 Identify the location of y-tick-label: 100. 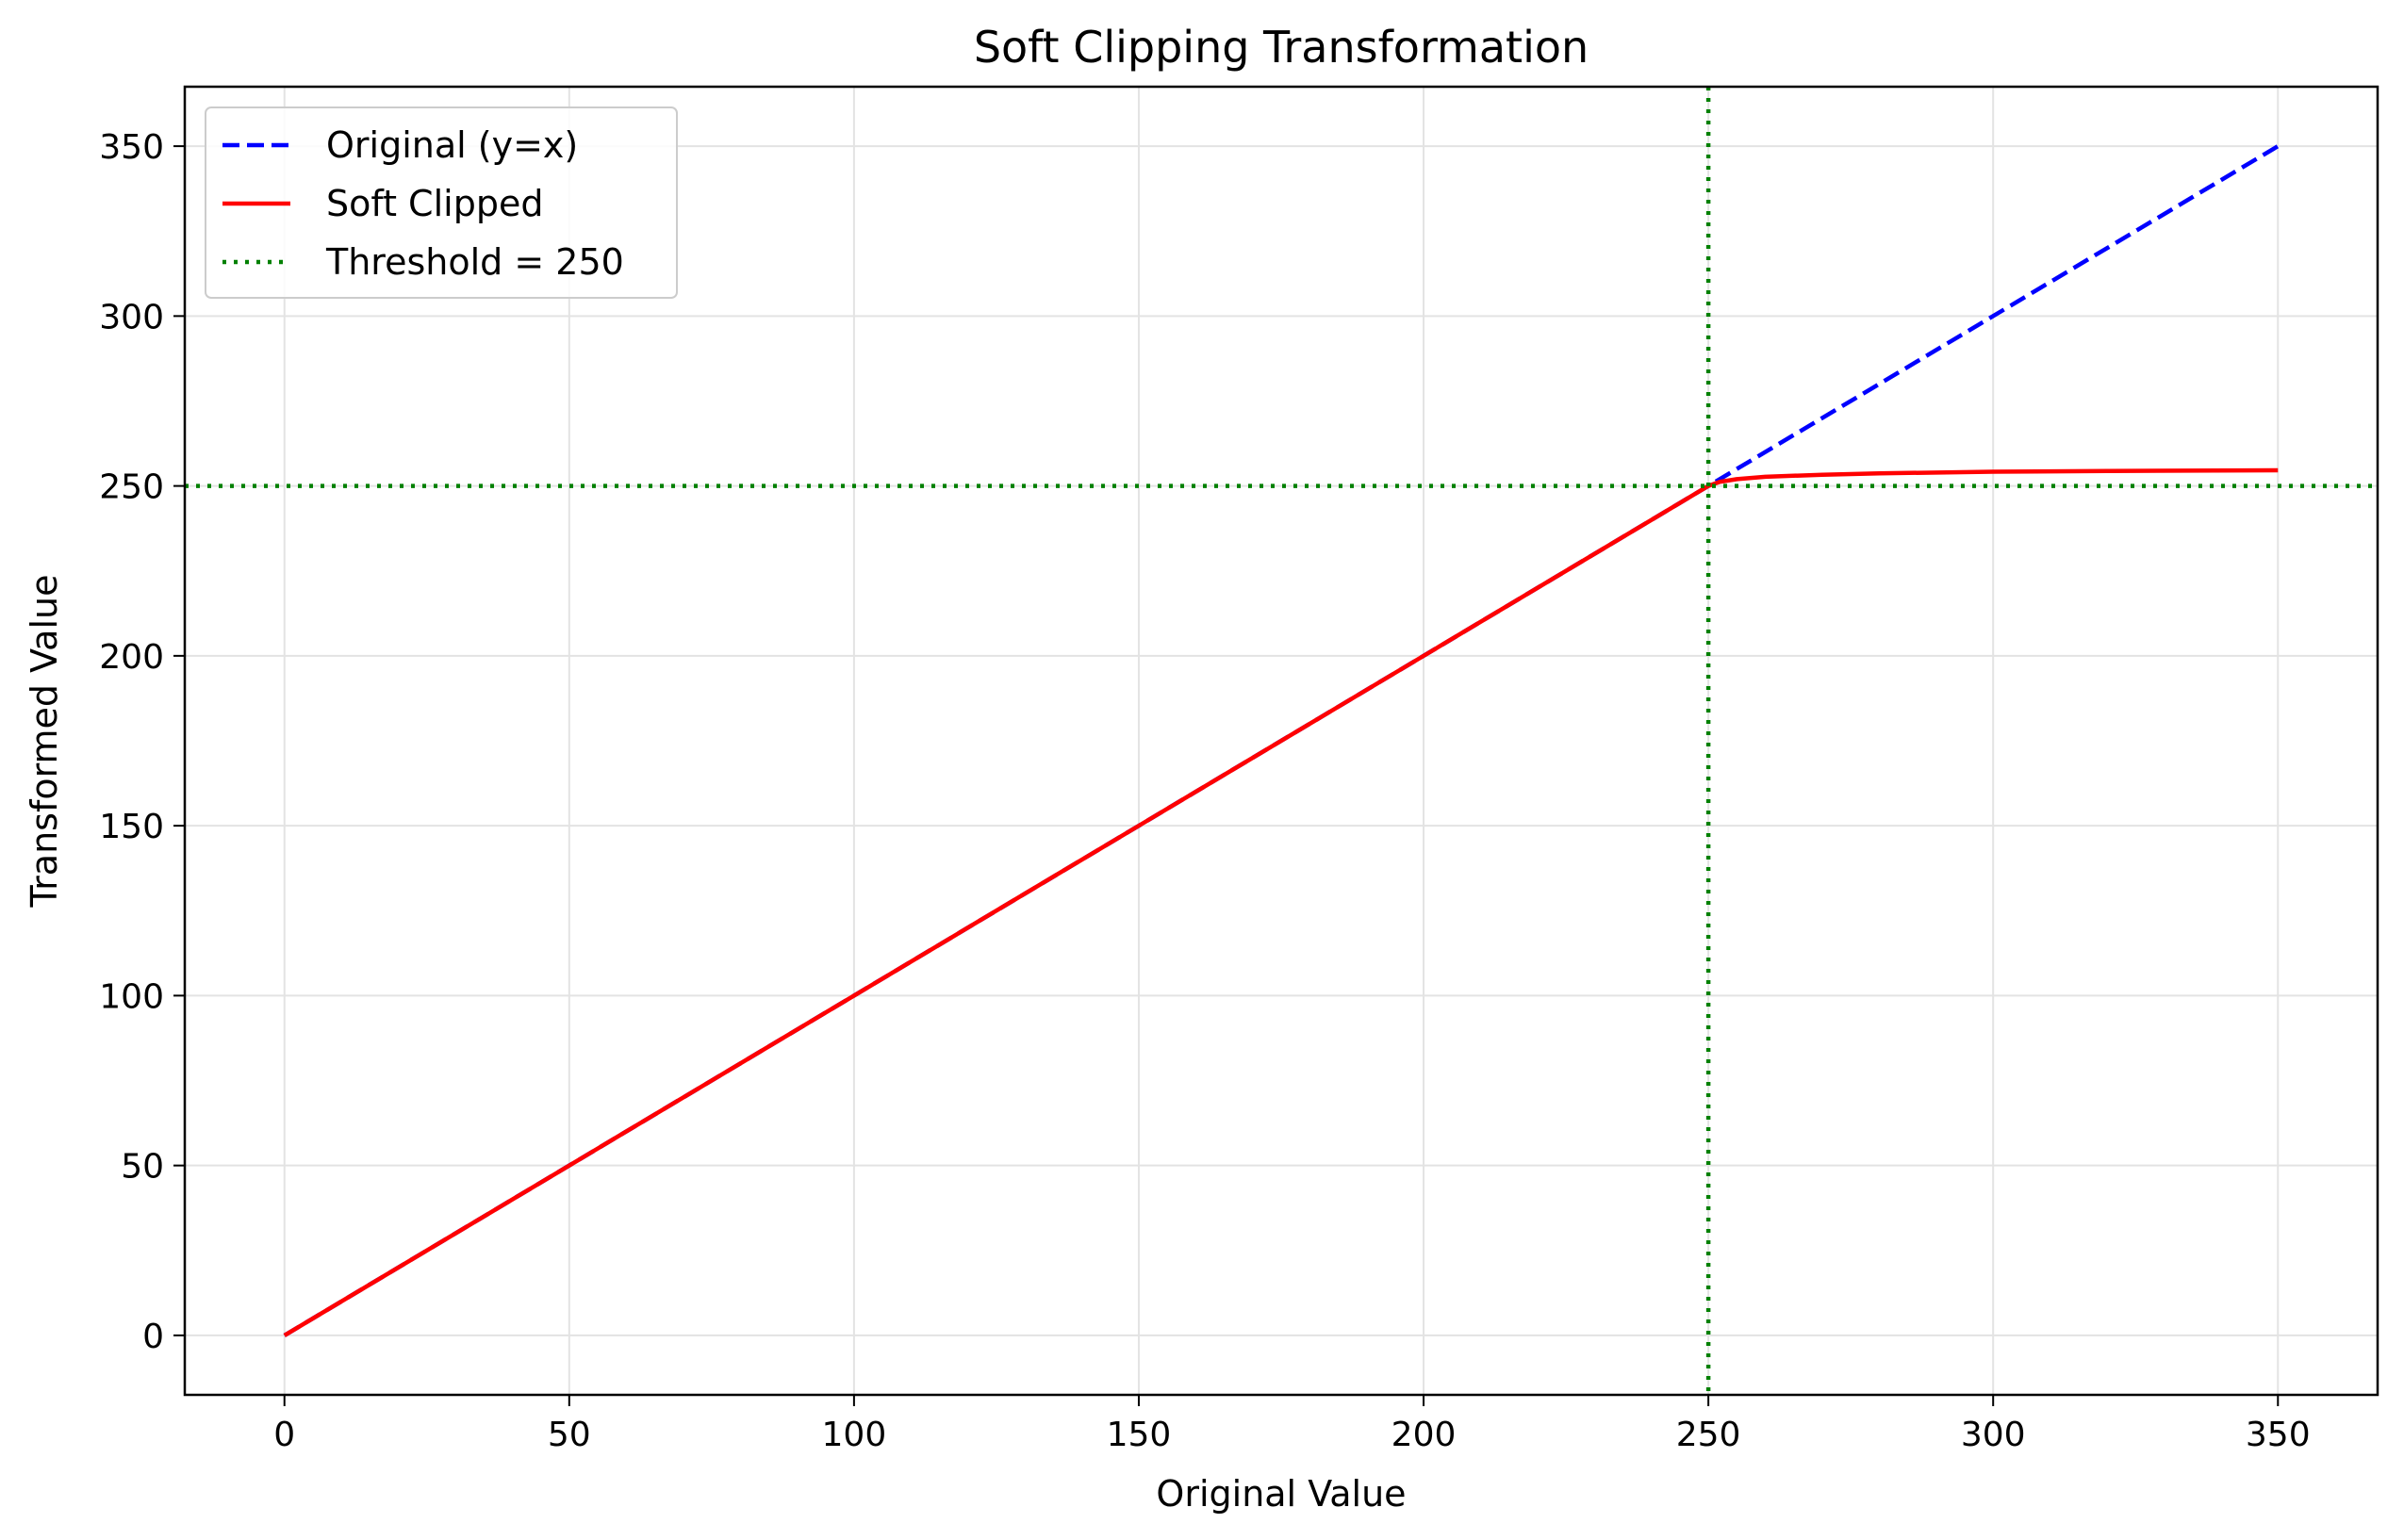
(131, 997).